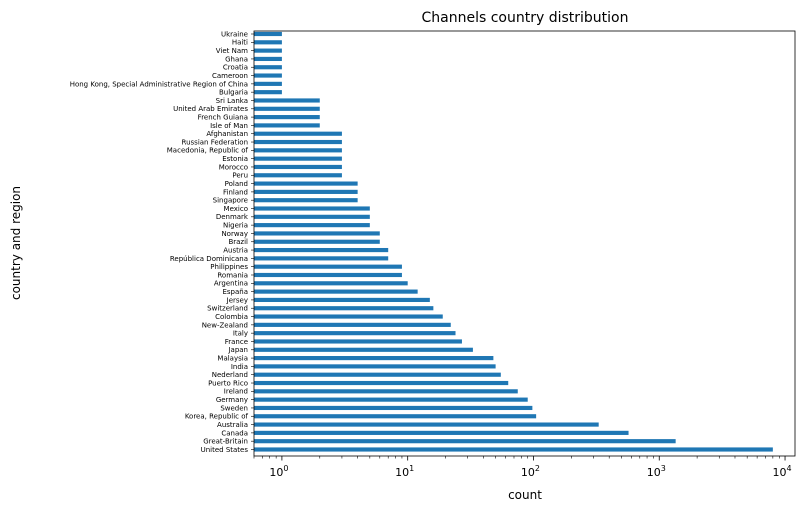  What do you see at coordinates (227, 134) in the screenshot?
I see `y-tick-label: Afghanistan` at bounding box center [227, 134].